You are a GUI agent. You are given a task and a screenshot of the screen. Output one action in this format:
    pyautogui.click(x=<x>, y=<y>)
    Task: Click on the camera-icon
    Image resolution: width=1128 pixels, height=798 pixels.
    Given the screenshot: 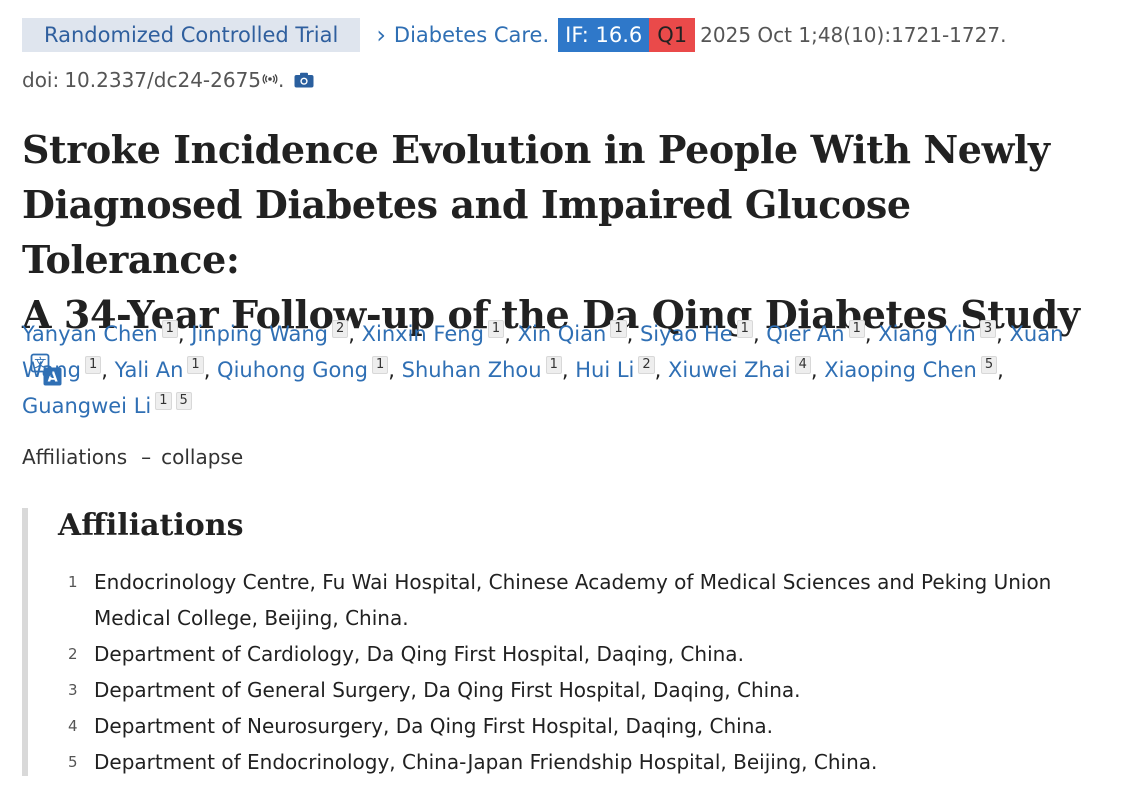 What is the action you would take?
    pyautogui.click(x=304, y=80)
    